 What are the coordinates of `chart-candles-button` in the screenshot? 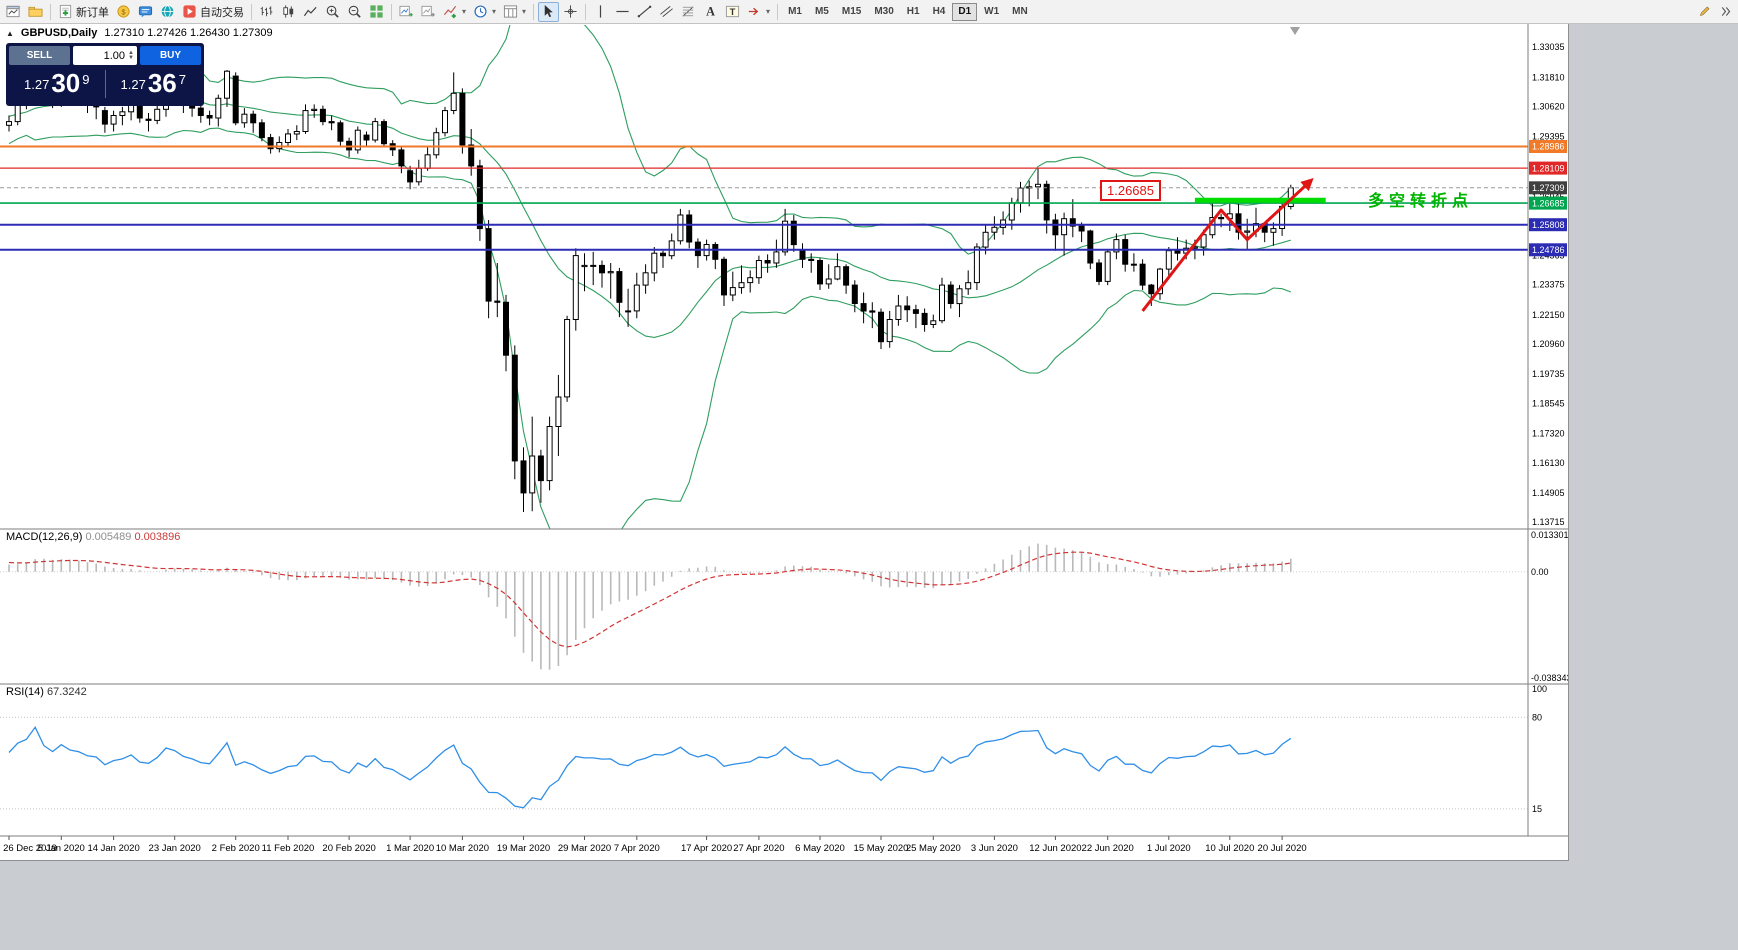 It's located at (288, 12).